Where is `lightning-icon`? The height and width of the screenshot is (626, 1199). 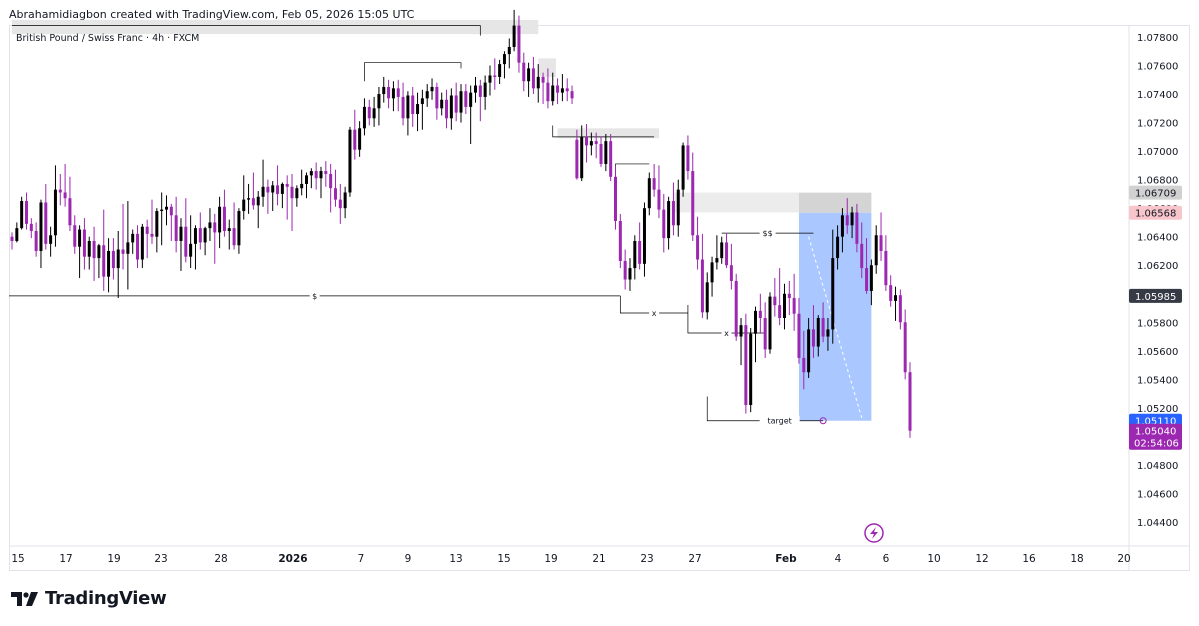
lightning-icon is located at coordinates (874, 533).